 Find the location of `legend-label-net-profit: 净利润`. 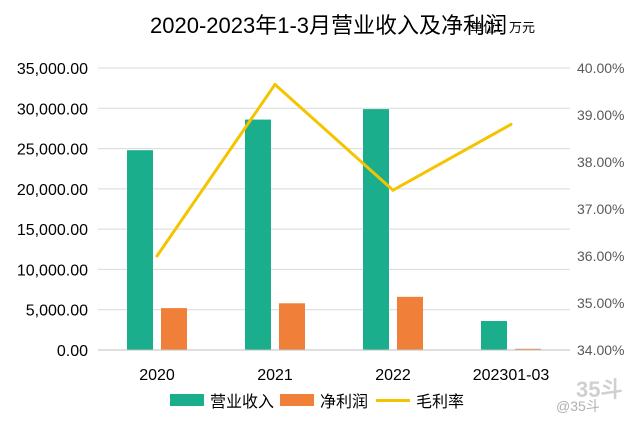

legend-label-net-profit: 净利润 is located at coordinates (344, 402).